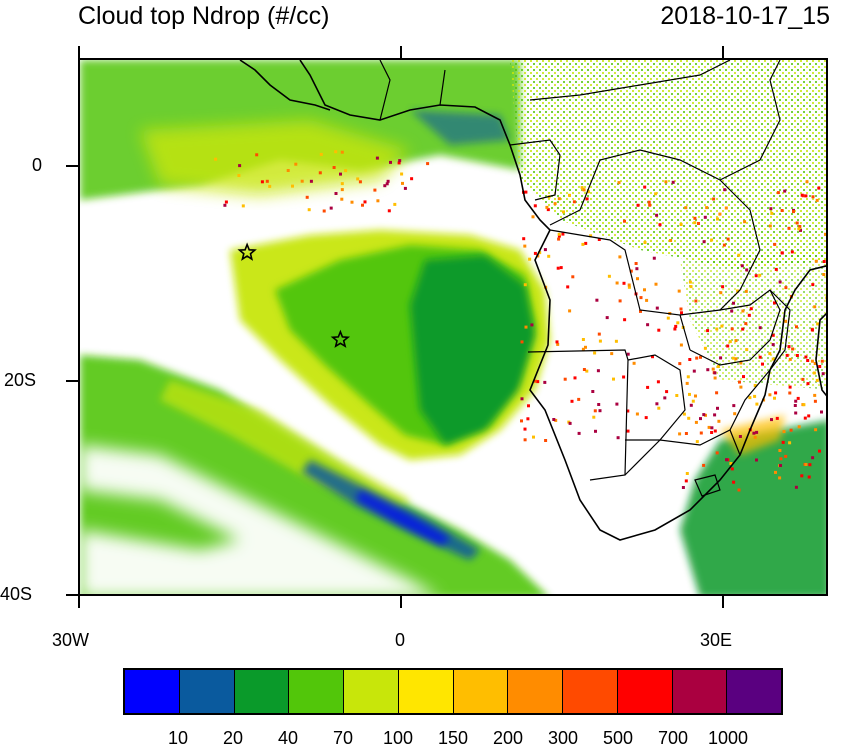 This screenshot has width=850, height=750. What do you see at coordinates (343, 738) in the screenshot?
I see `colorbar-label: 70` at bounding box center [343, 738].